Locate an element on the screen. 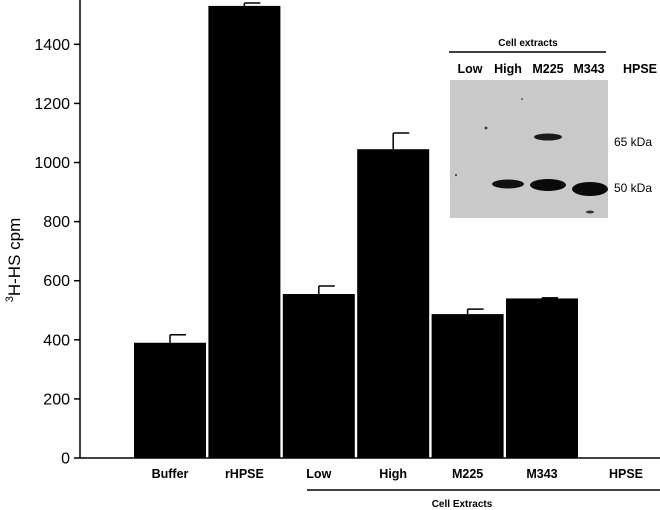 This screenshot has height=510, width=660. x-tick-label: M343 is located at coordinates (541, 474).